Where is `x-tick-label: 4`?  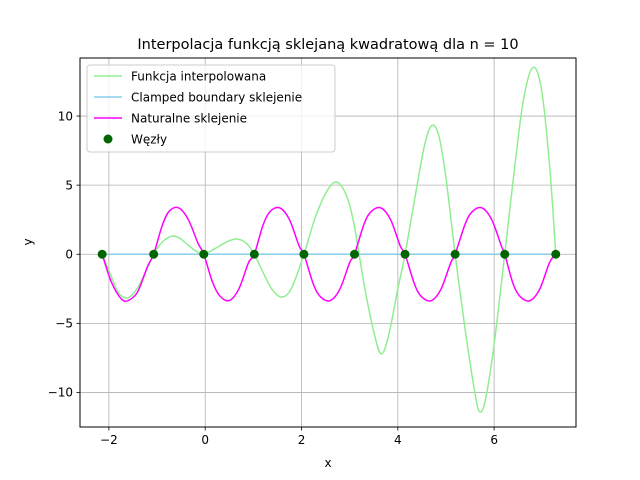 x-tick-label: 4 is located at coordinates (398, 440).